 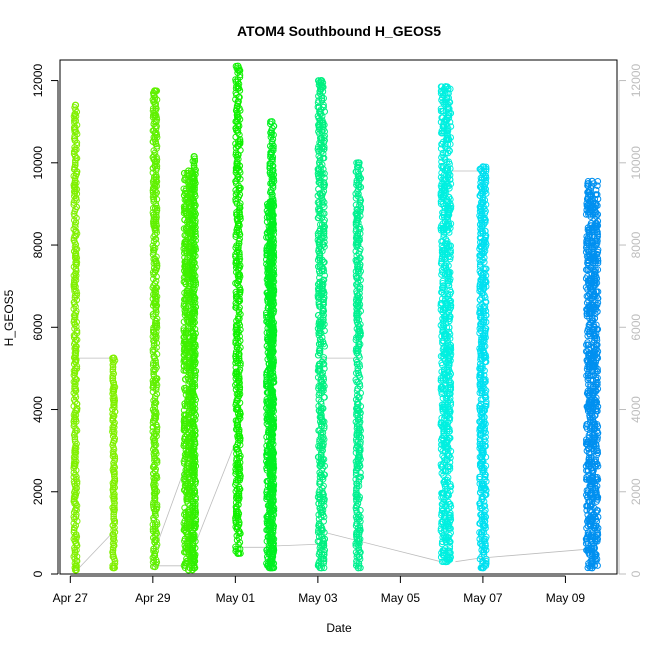 I want to click on y-axis-label: H_GEOS5, so click(x=9, y=317).